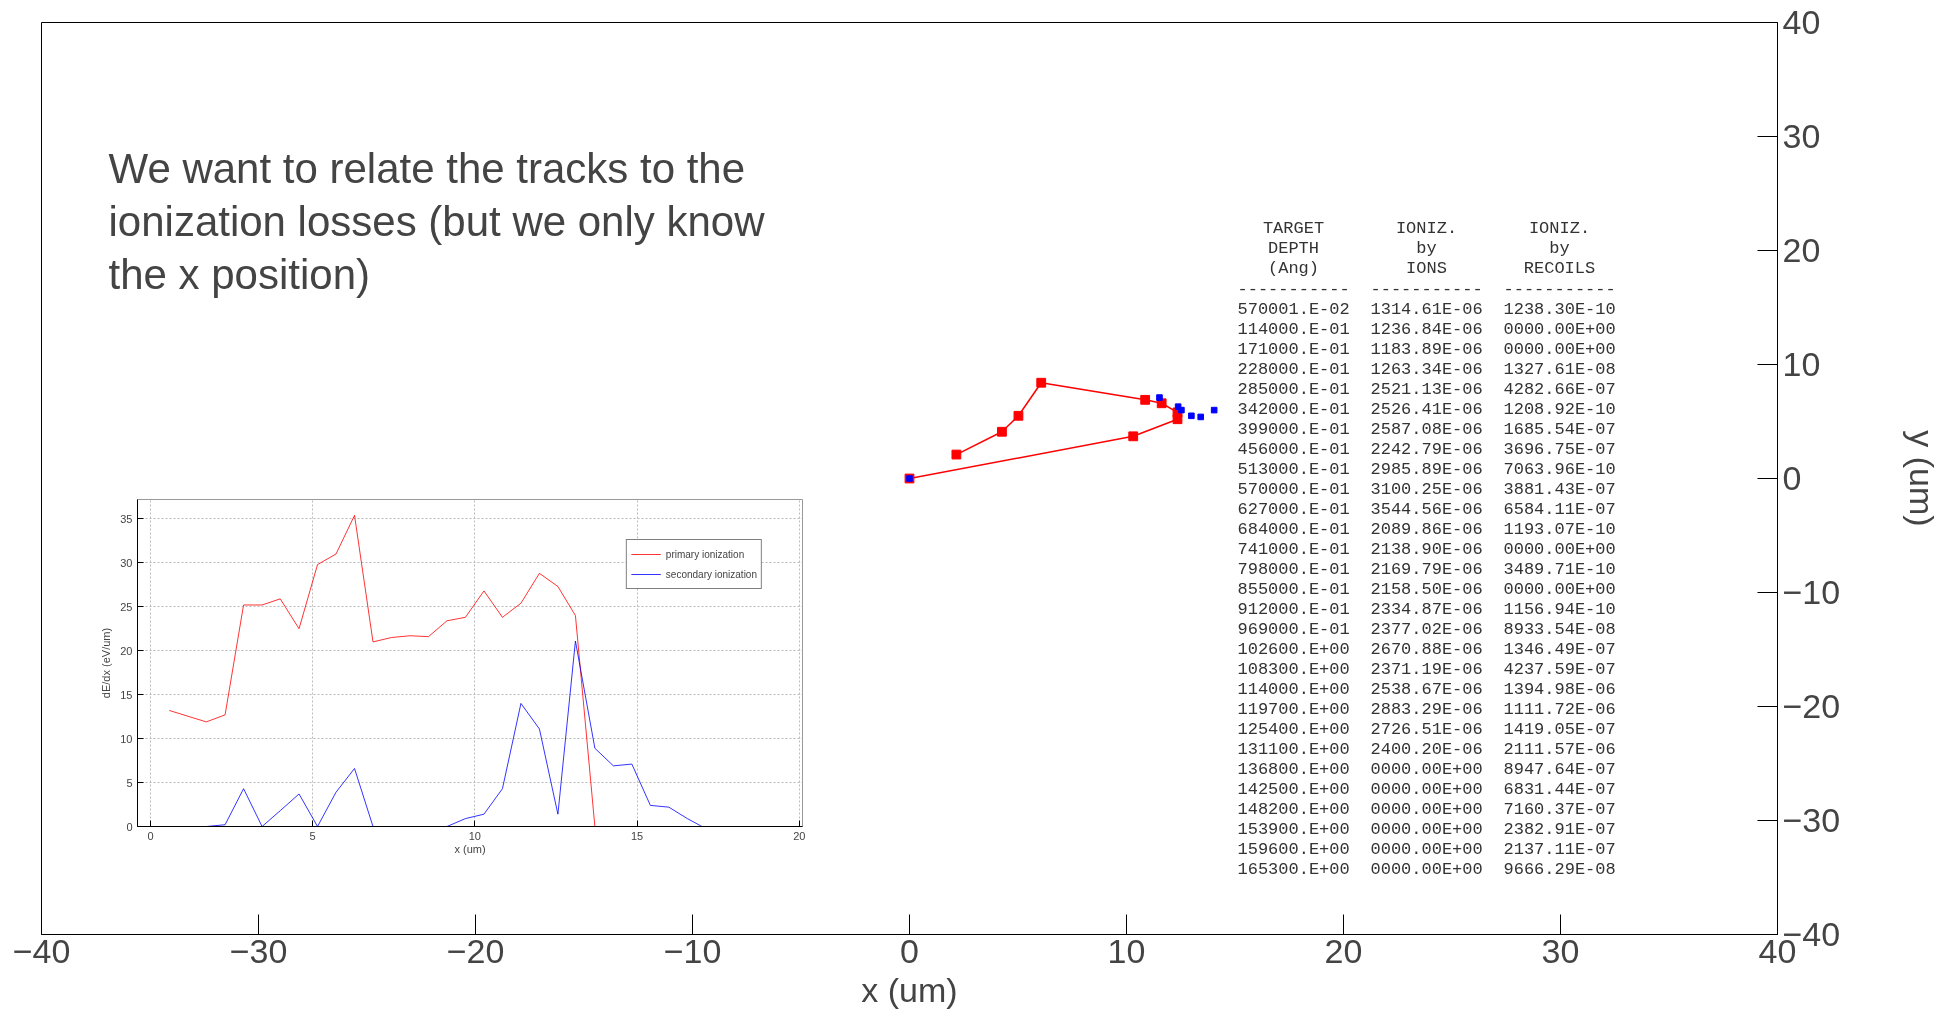 This screenshot has height=1011, width=1944. Describe the element at coordinates (1426, 869) in the screenshot. I see `text: 165300.E+00 0000.00E+00 9666.29E-08` at that location.